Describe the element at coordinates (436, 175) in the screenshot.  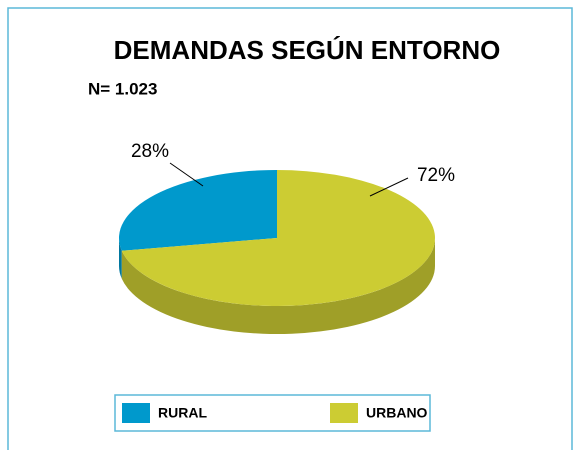
I see `data-label: 72%` at that location.